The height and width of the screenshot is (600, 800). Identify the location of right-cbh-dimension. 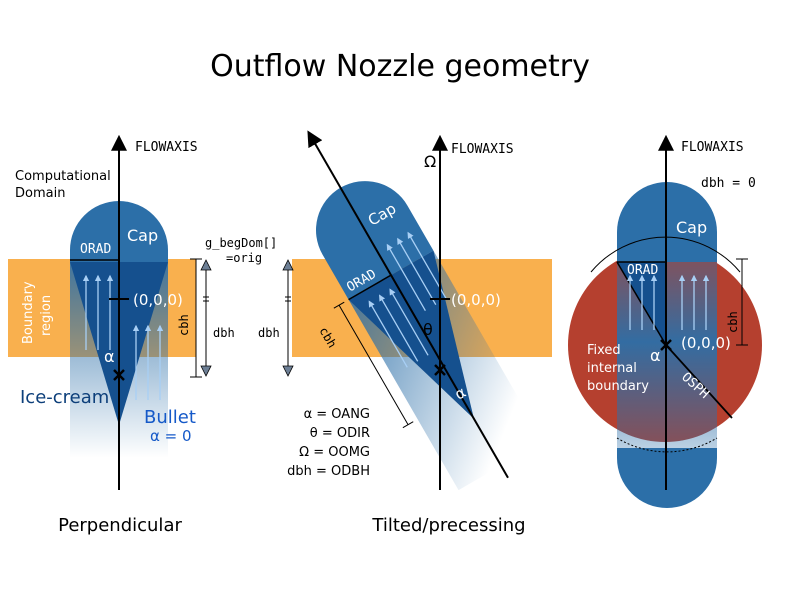
(742, 302).